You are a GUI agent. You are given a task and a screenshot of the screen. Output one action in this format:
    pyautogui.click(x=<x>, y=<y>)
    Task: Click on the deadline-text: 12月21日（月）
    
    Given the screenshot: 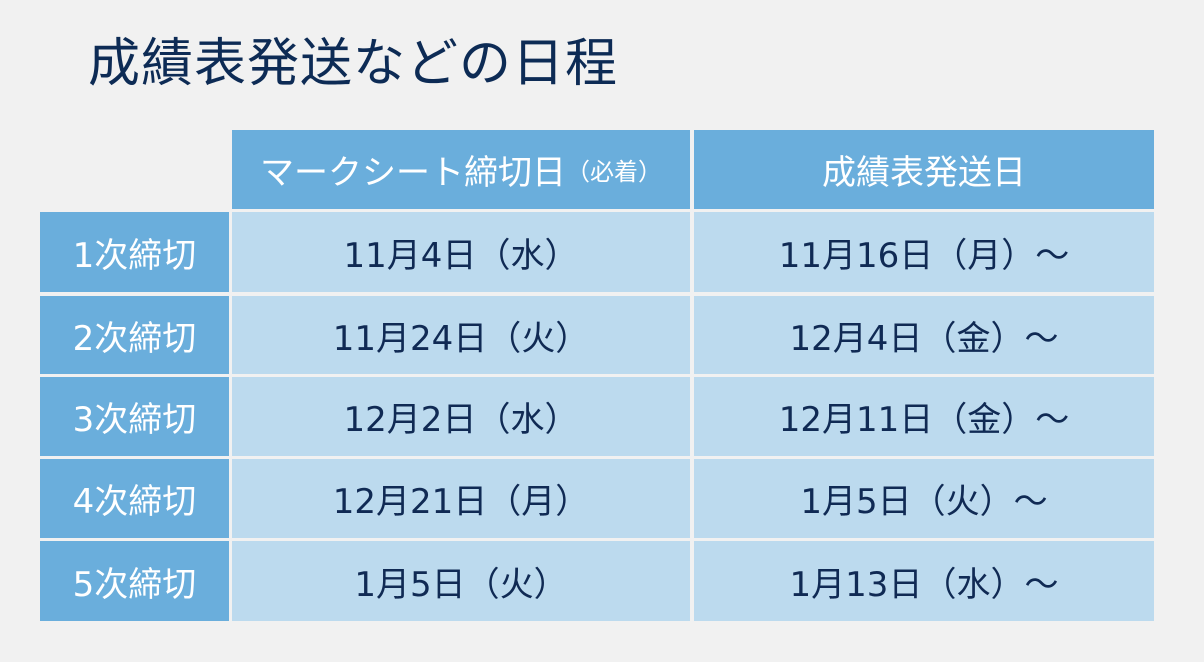 What is the action you would take?
    pyautogui.click(x=461, y=502)
    